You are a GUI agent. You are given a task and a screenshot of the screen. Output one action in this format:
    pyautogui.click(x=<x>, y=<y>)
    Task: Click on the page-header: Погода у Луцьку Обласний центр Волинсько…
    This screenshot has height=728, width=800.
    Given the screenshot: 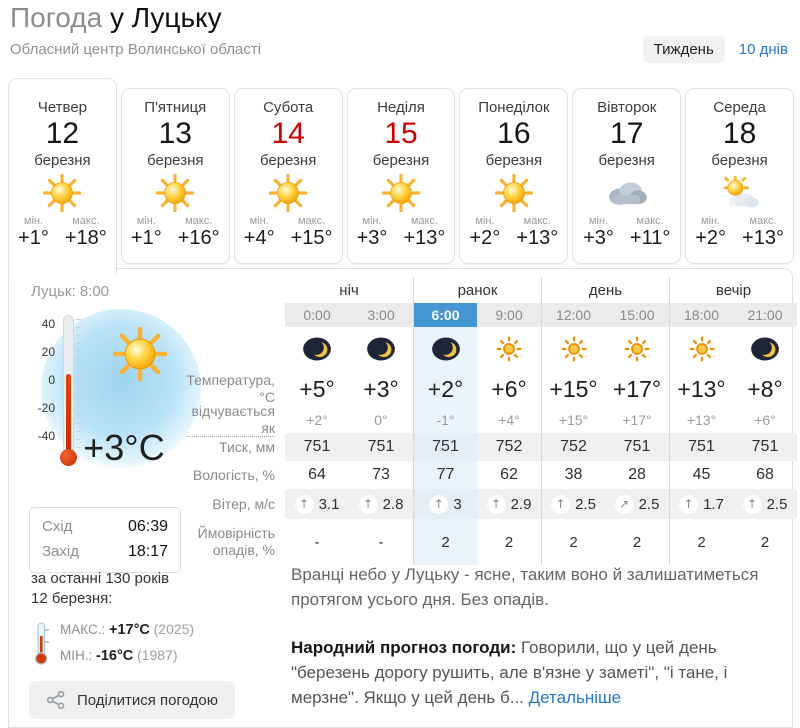 What is the action you would take?
    pyautogui.click(x=135, y=29)
    